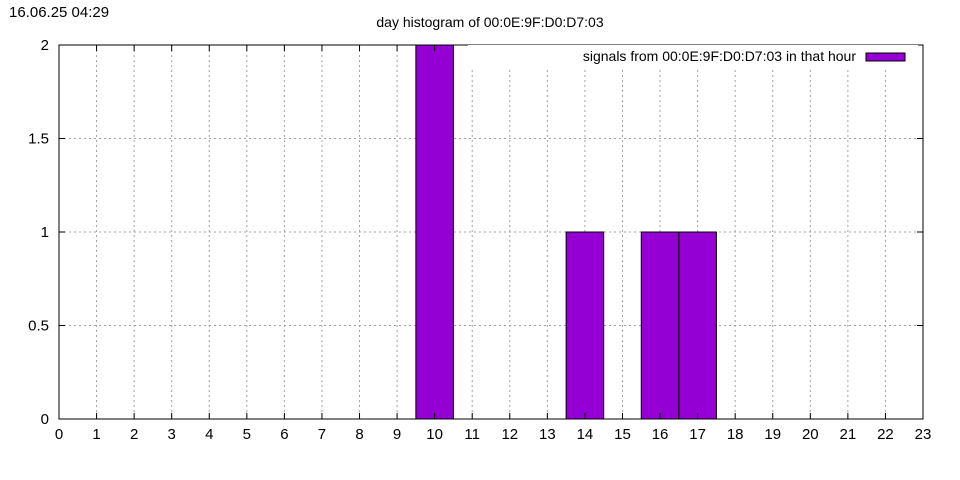 Image resolution: width=960 pixels, height=480 pixels. What do you see at coordinates (96, 434) in the screenshot?
I see `x-tick-label: 1` at bounding box center [96, 434].